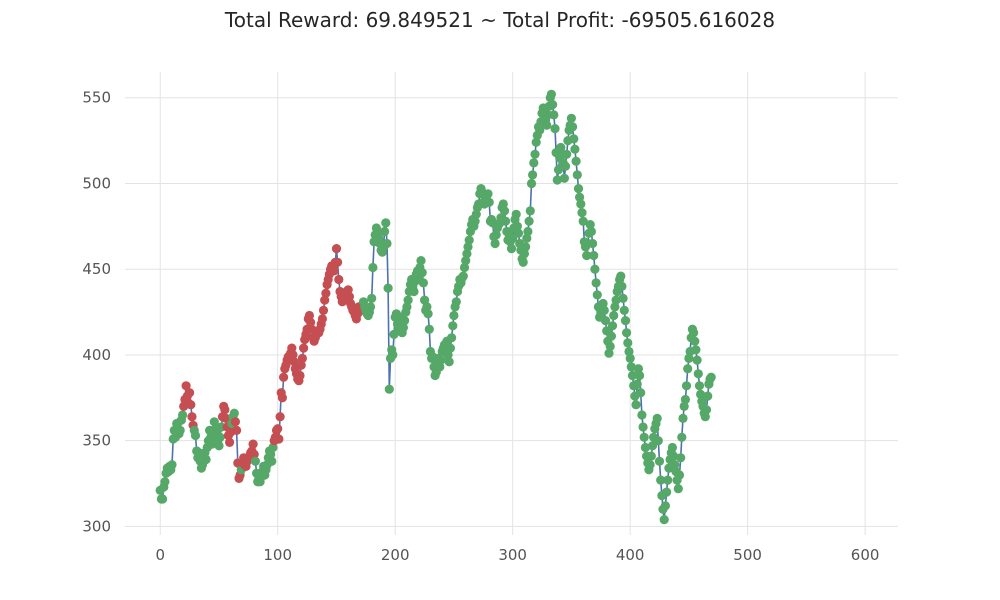 The image size is (1000, 600). I want to click on y-tick-label: 550, so click(96, 98).